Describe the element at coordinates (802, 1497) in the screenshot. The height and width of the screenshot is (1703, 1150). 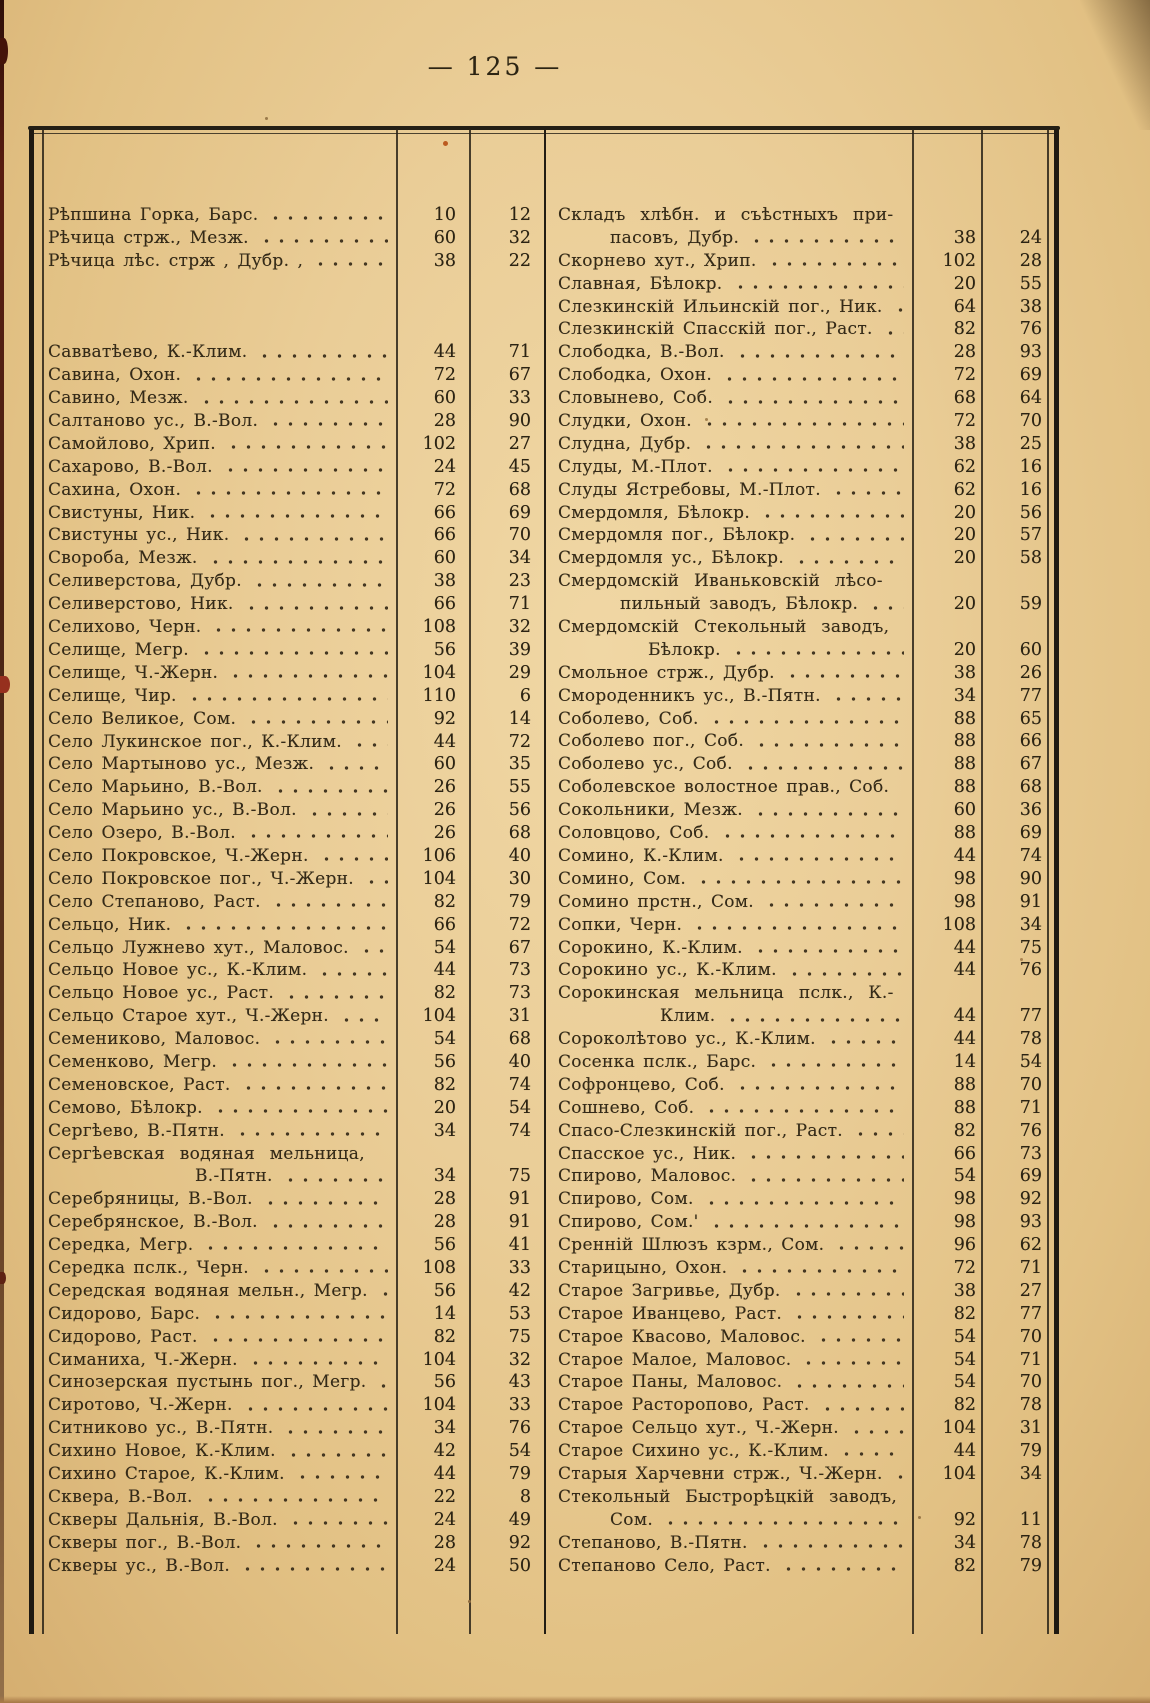
I see `table-row: Стекольный Быстрорѣцкій заводъ,` at that location.